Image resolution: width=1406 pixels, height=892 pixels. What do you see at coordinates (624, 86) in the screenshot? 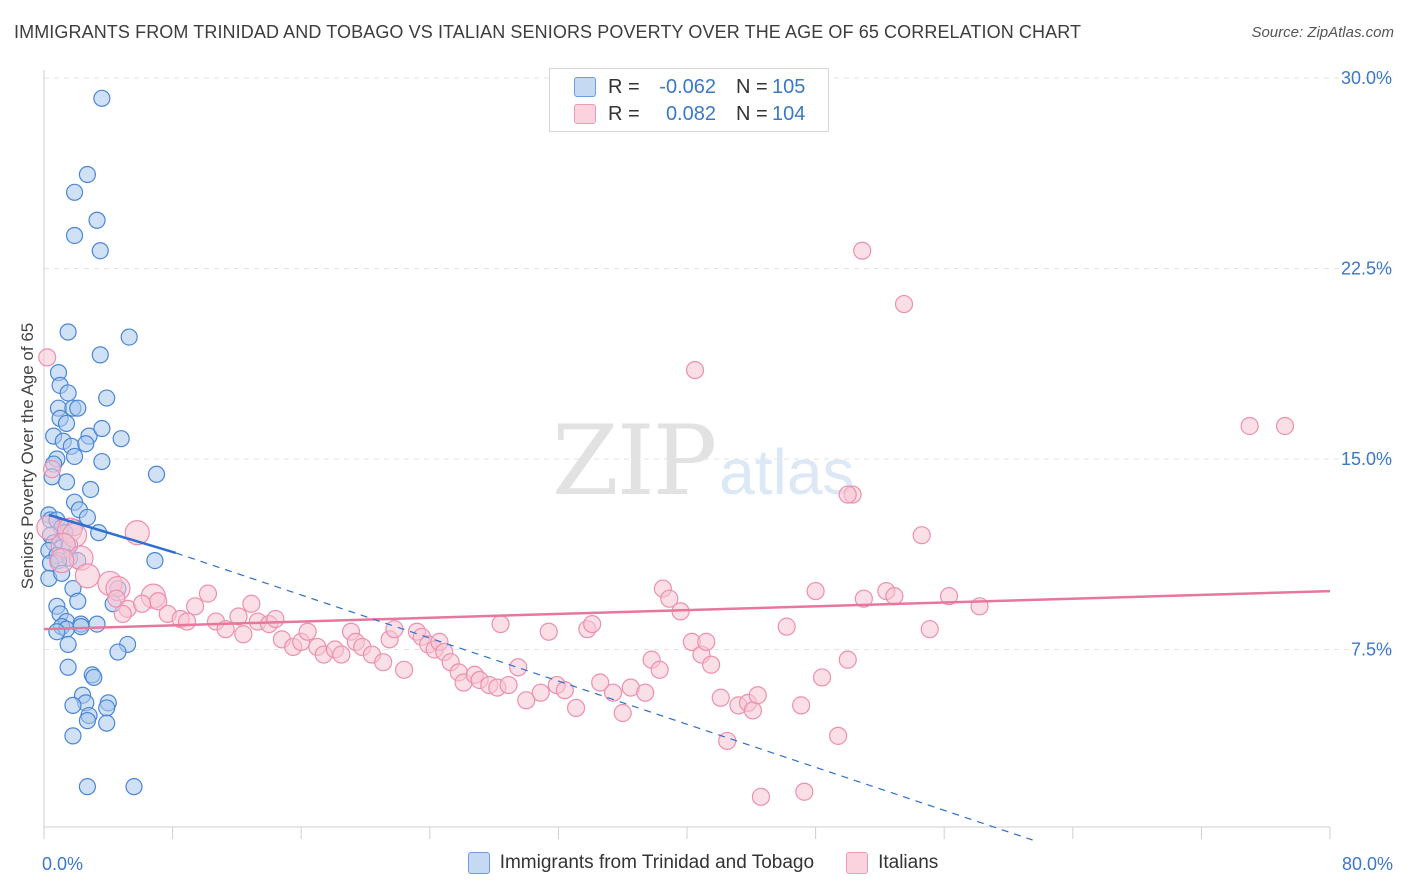
I see `legend-r-label: R =` at bounding box center [624, 86].